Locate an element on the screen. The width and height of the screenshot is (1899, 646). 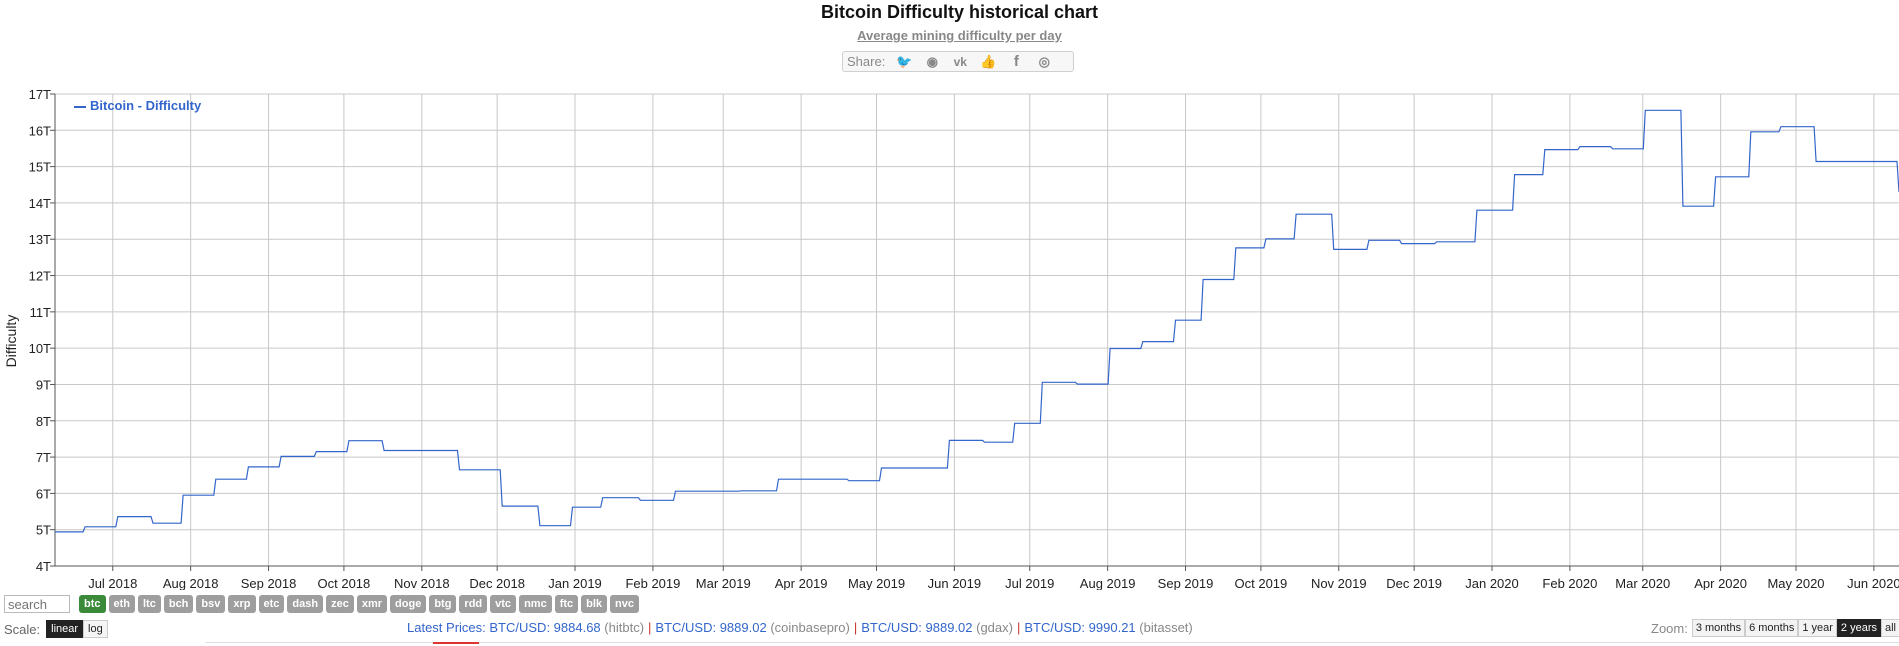
zoom-1-year-button: 1 year is located at coordinates (1817, 628).